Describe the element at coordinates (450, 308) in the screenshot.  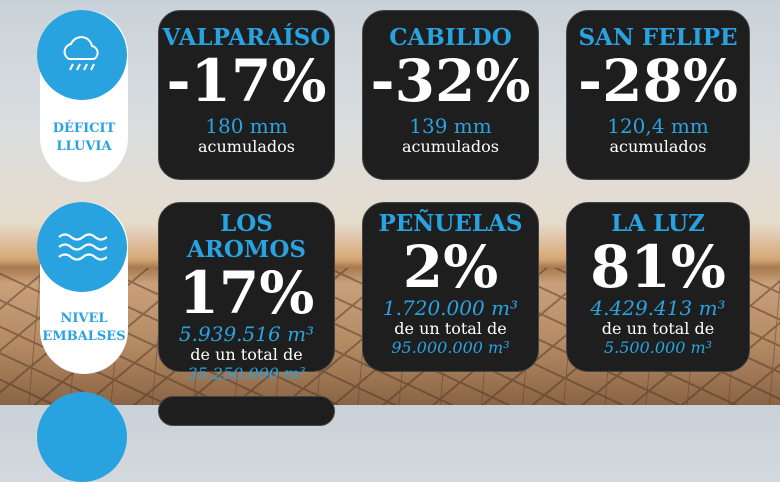
I see `card-volume: 1.720.000 m³` at that location.